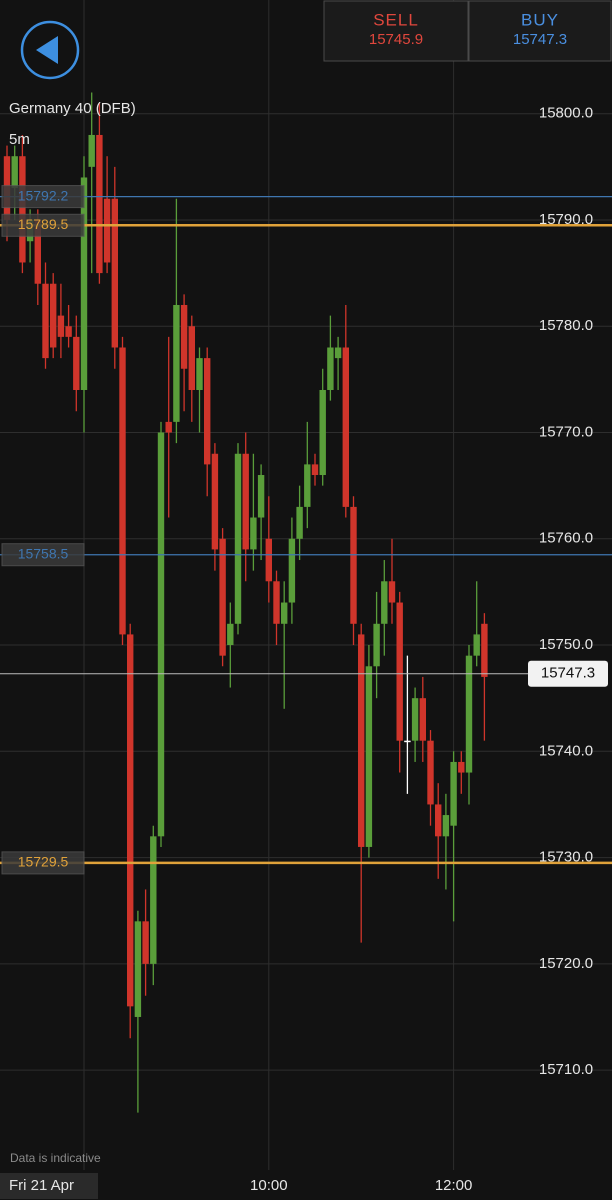  I want to click on date-badge, so click(49, 1186).